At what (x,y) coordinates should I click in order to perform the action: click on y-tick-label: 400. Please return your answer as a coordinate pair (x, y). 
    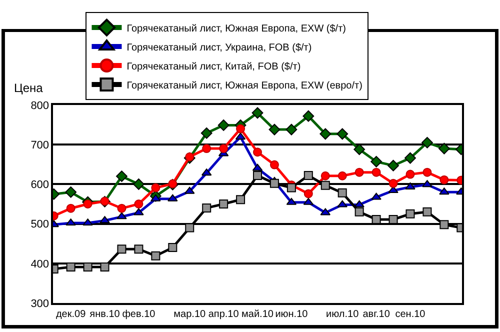
    Looking at the image, I should click on (40, 264).